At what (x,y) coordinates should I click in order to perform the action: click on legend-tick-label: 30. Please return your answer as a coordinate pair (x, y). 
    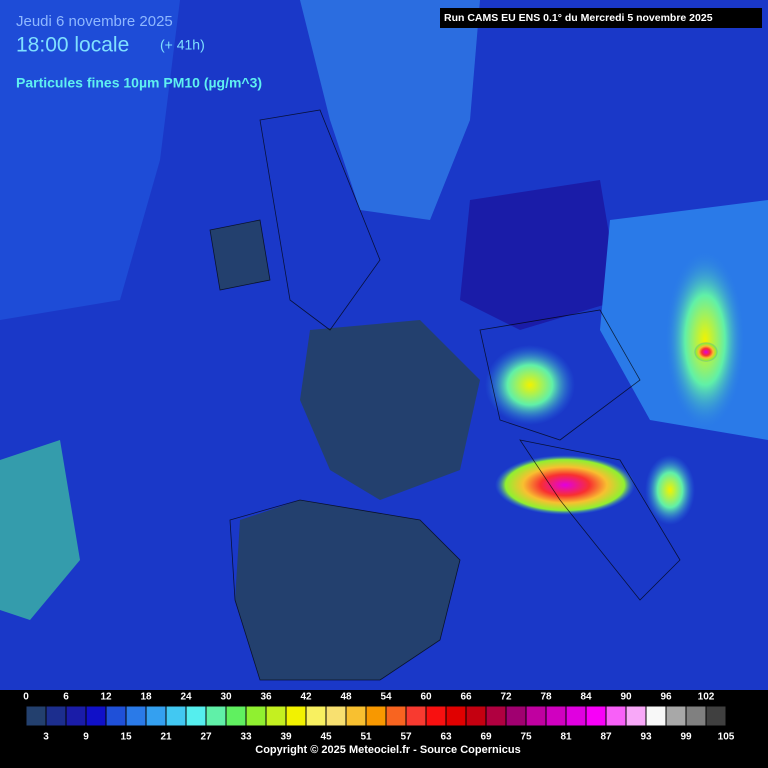
    Looking at the image, I should click on (226, 697).